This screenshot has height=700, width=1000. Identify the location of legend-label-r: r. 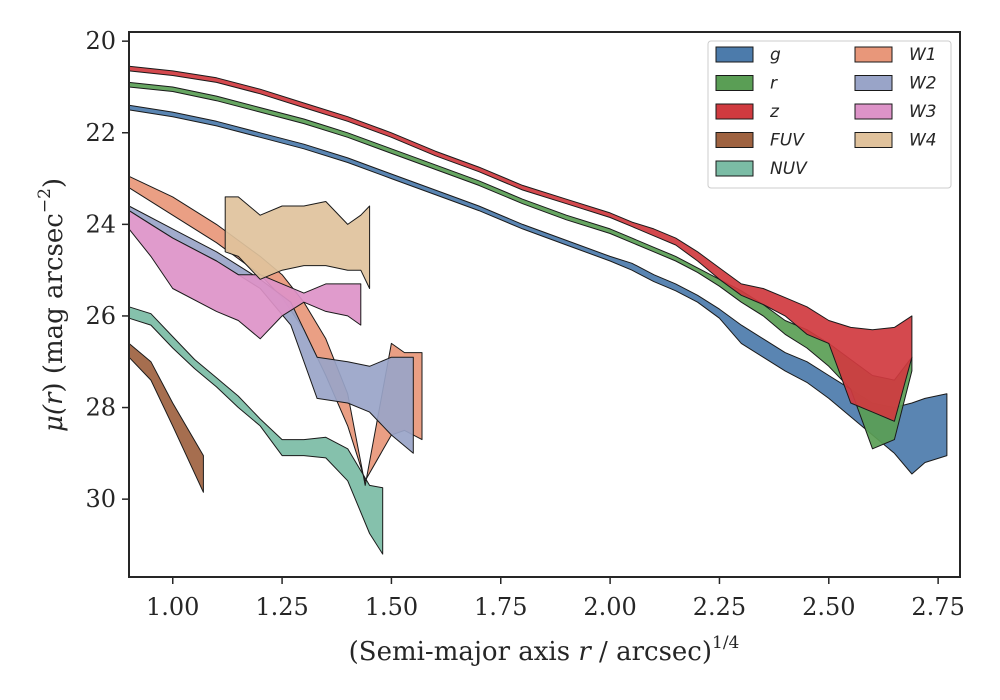
(774, 84).